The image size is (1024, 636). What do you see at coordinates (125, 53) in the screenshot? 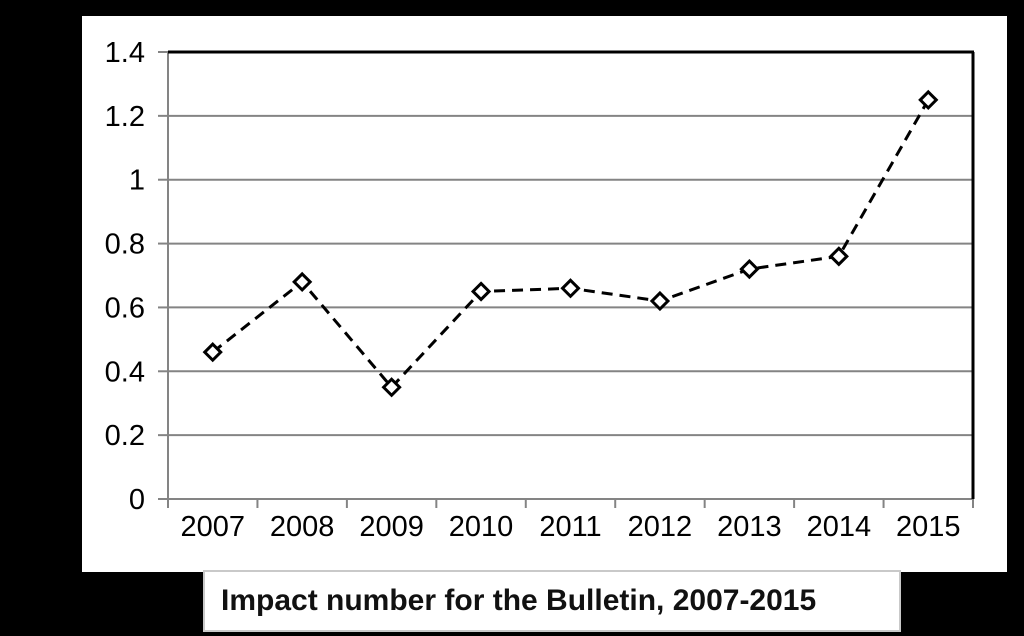
I see `y-tick-label: 1.4` at bounding box center [125, 53].